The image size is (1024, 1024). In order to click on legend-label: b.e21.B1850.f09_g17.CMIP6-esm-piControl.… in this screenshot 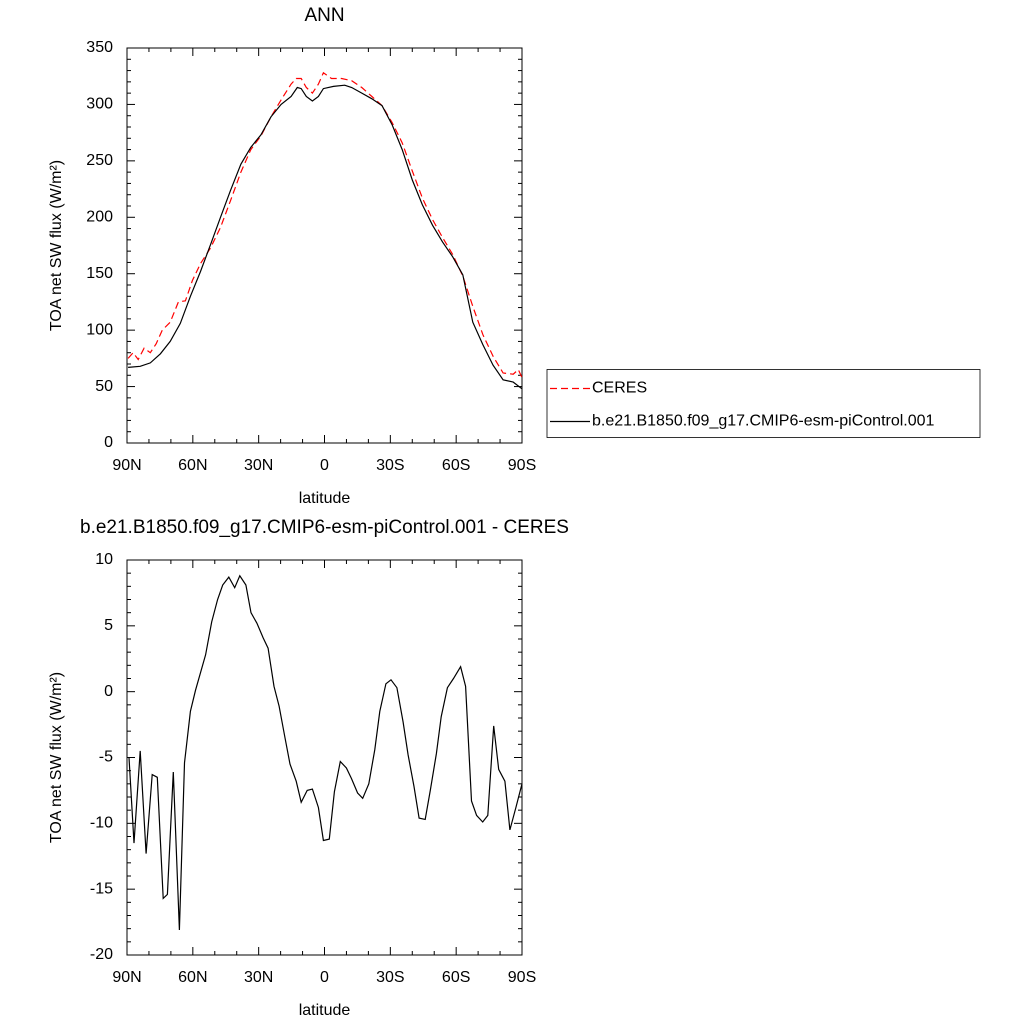, I will do `click(763, 421)`.